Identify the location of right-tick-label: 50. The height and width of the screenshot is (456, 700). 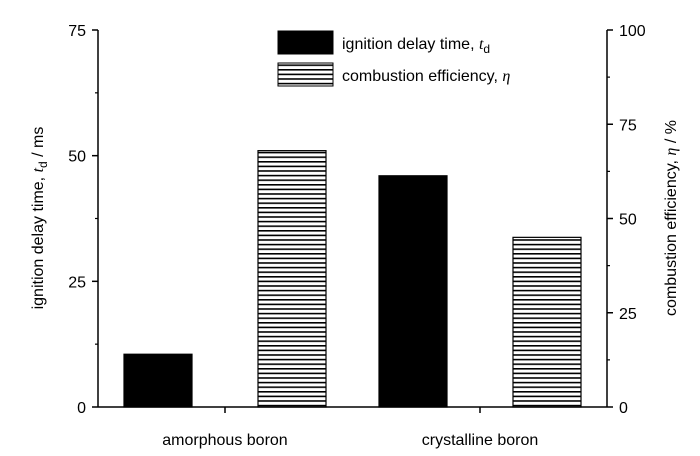
(628, 220).